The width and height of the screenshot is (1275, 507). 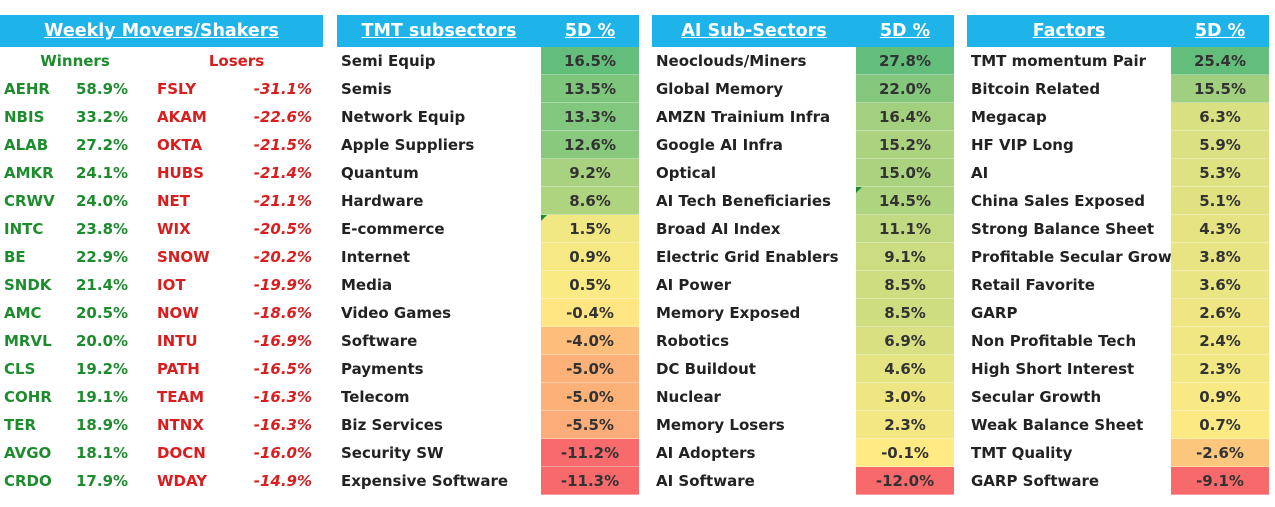 What do you see at coordinates (731, 61) in the screenshot?
I see `ai-row-name: Neoclouds/Miners` at bounding box center [731, 61].